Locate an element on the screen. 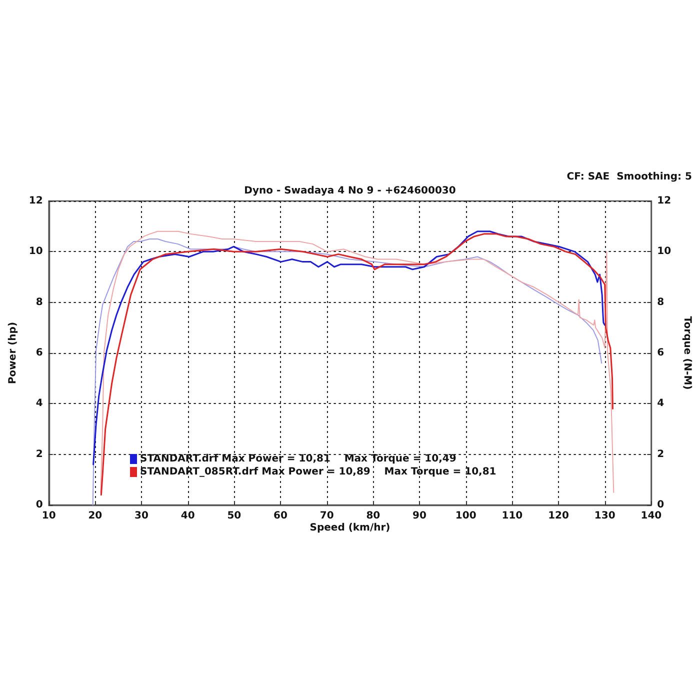 This screenshot has width=700, height=700. x-tick-label: 100 is located at coordinates (465, 516).